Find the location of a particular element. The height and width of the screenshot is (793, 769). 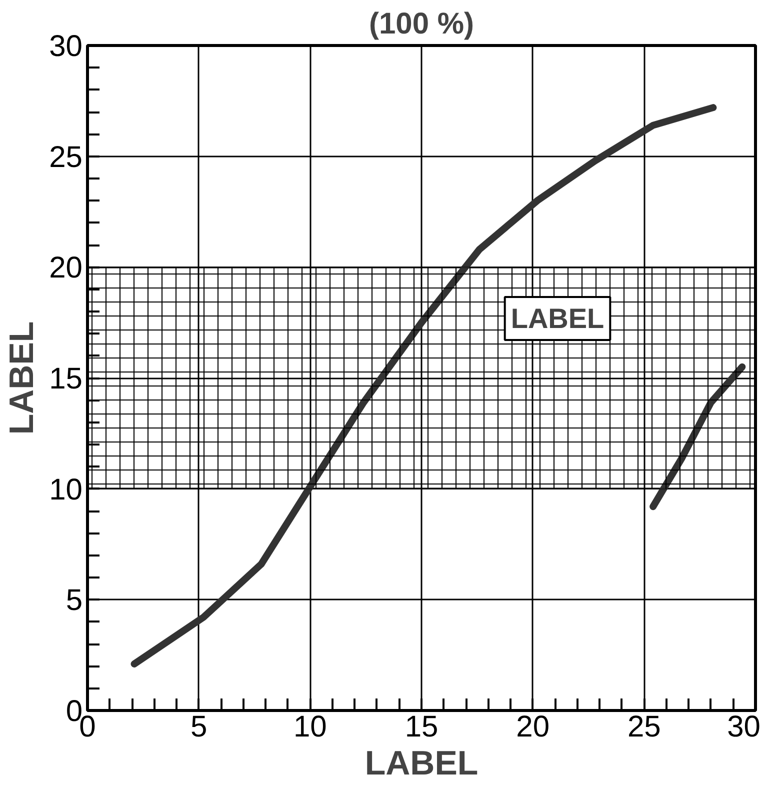

y-tick-label: 30 is located at coordinates (66, 46).